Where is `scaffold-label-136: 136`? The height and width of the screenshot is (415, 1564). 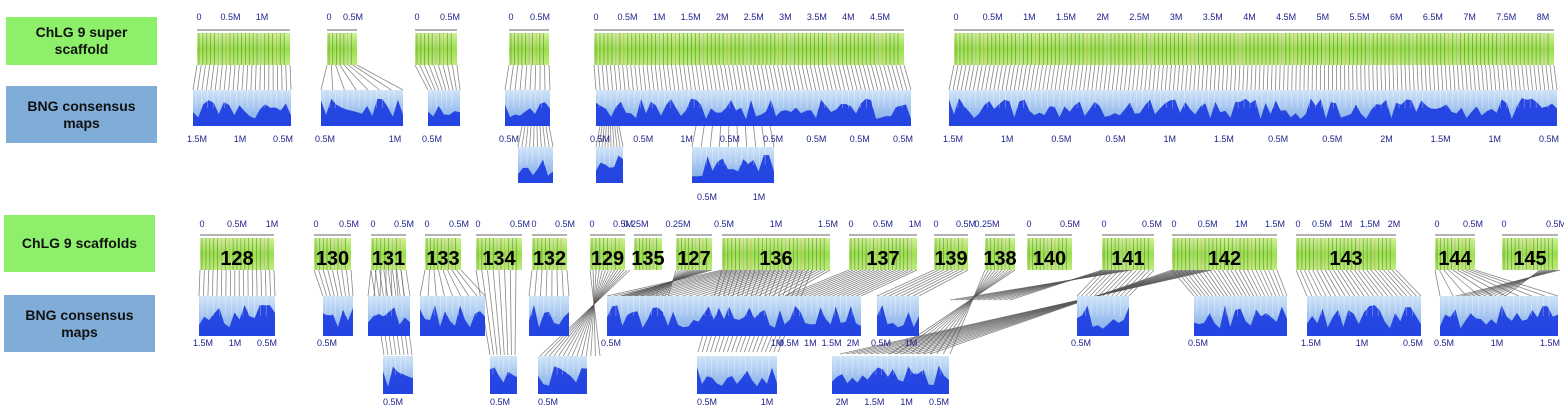
scaffold-label-136: 136 is located at coordinates (775, 259).